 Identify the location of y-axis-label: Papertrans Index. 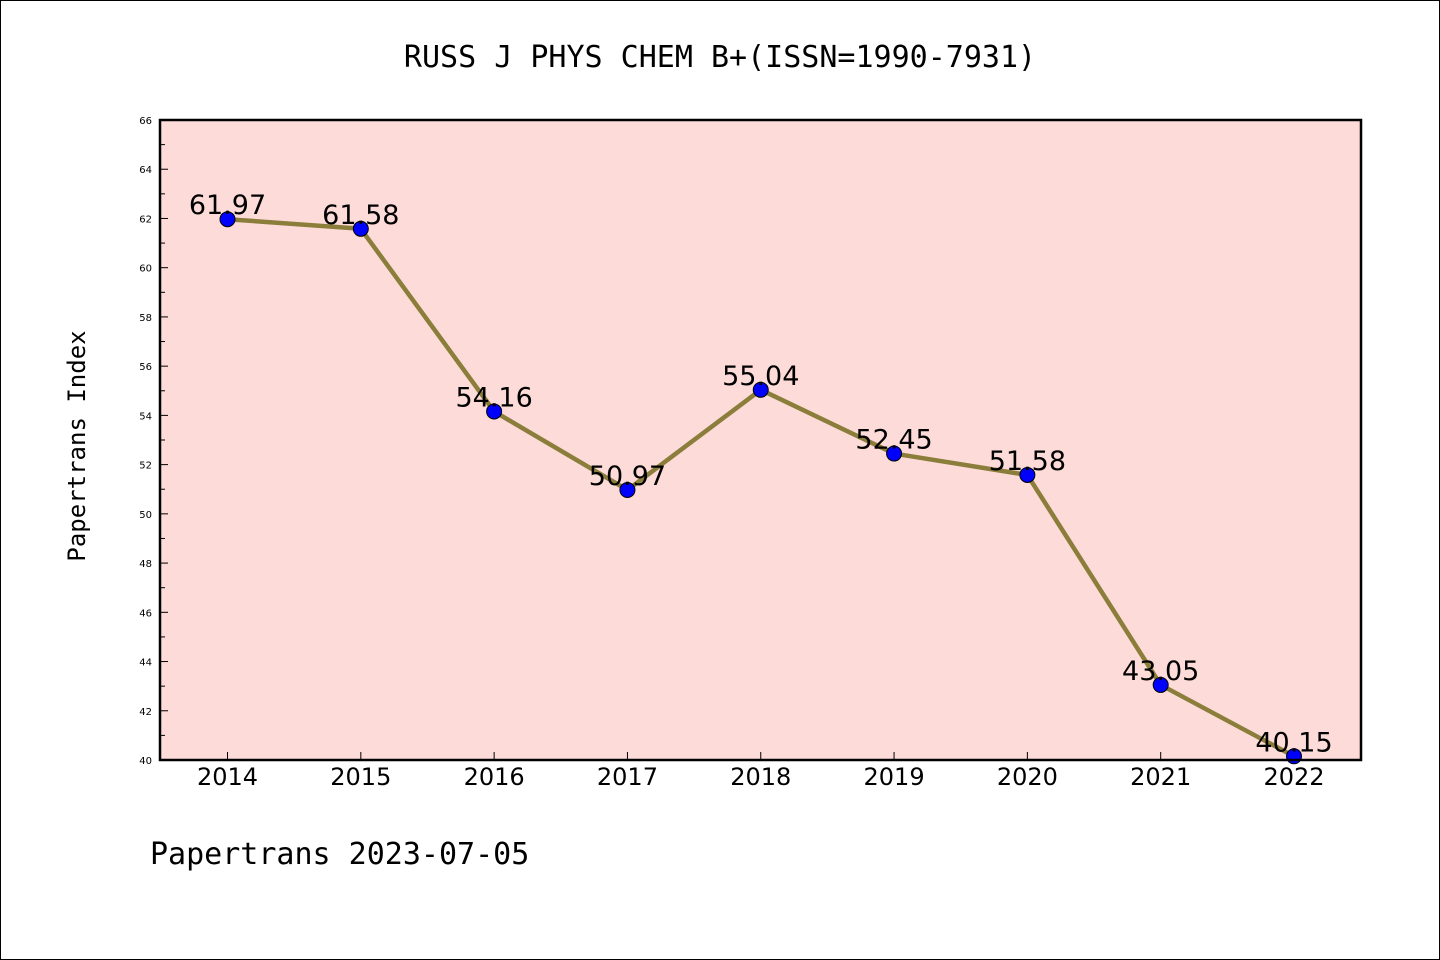
(77, 445).